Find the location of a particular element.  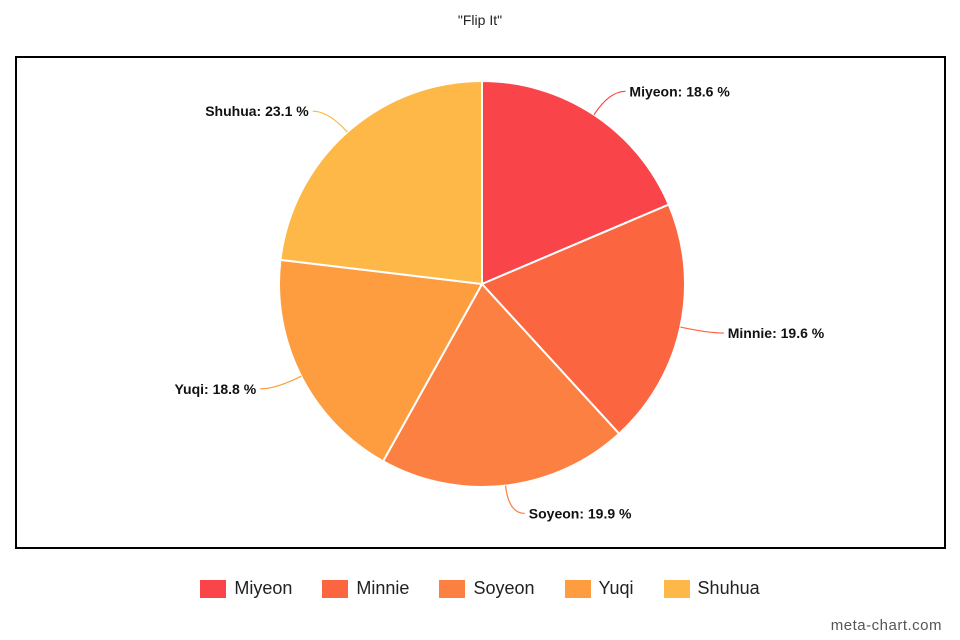

legend-item-miyeon: Miyeon is located at coordinates (246, 588).